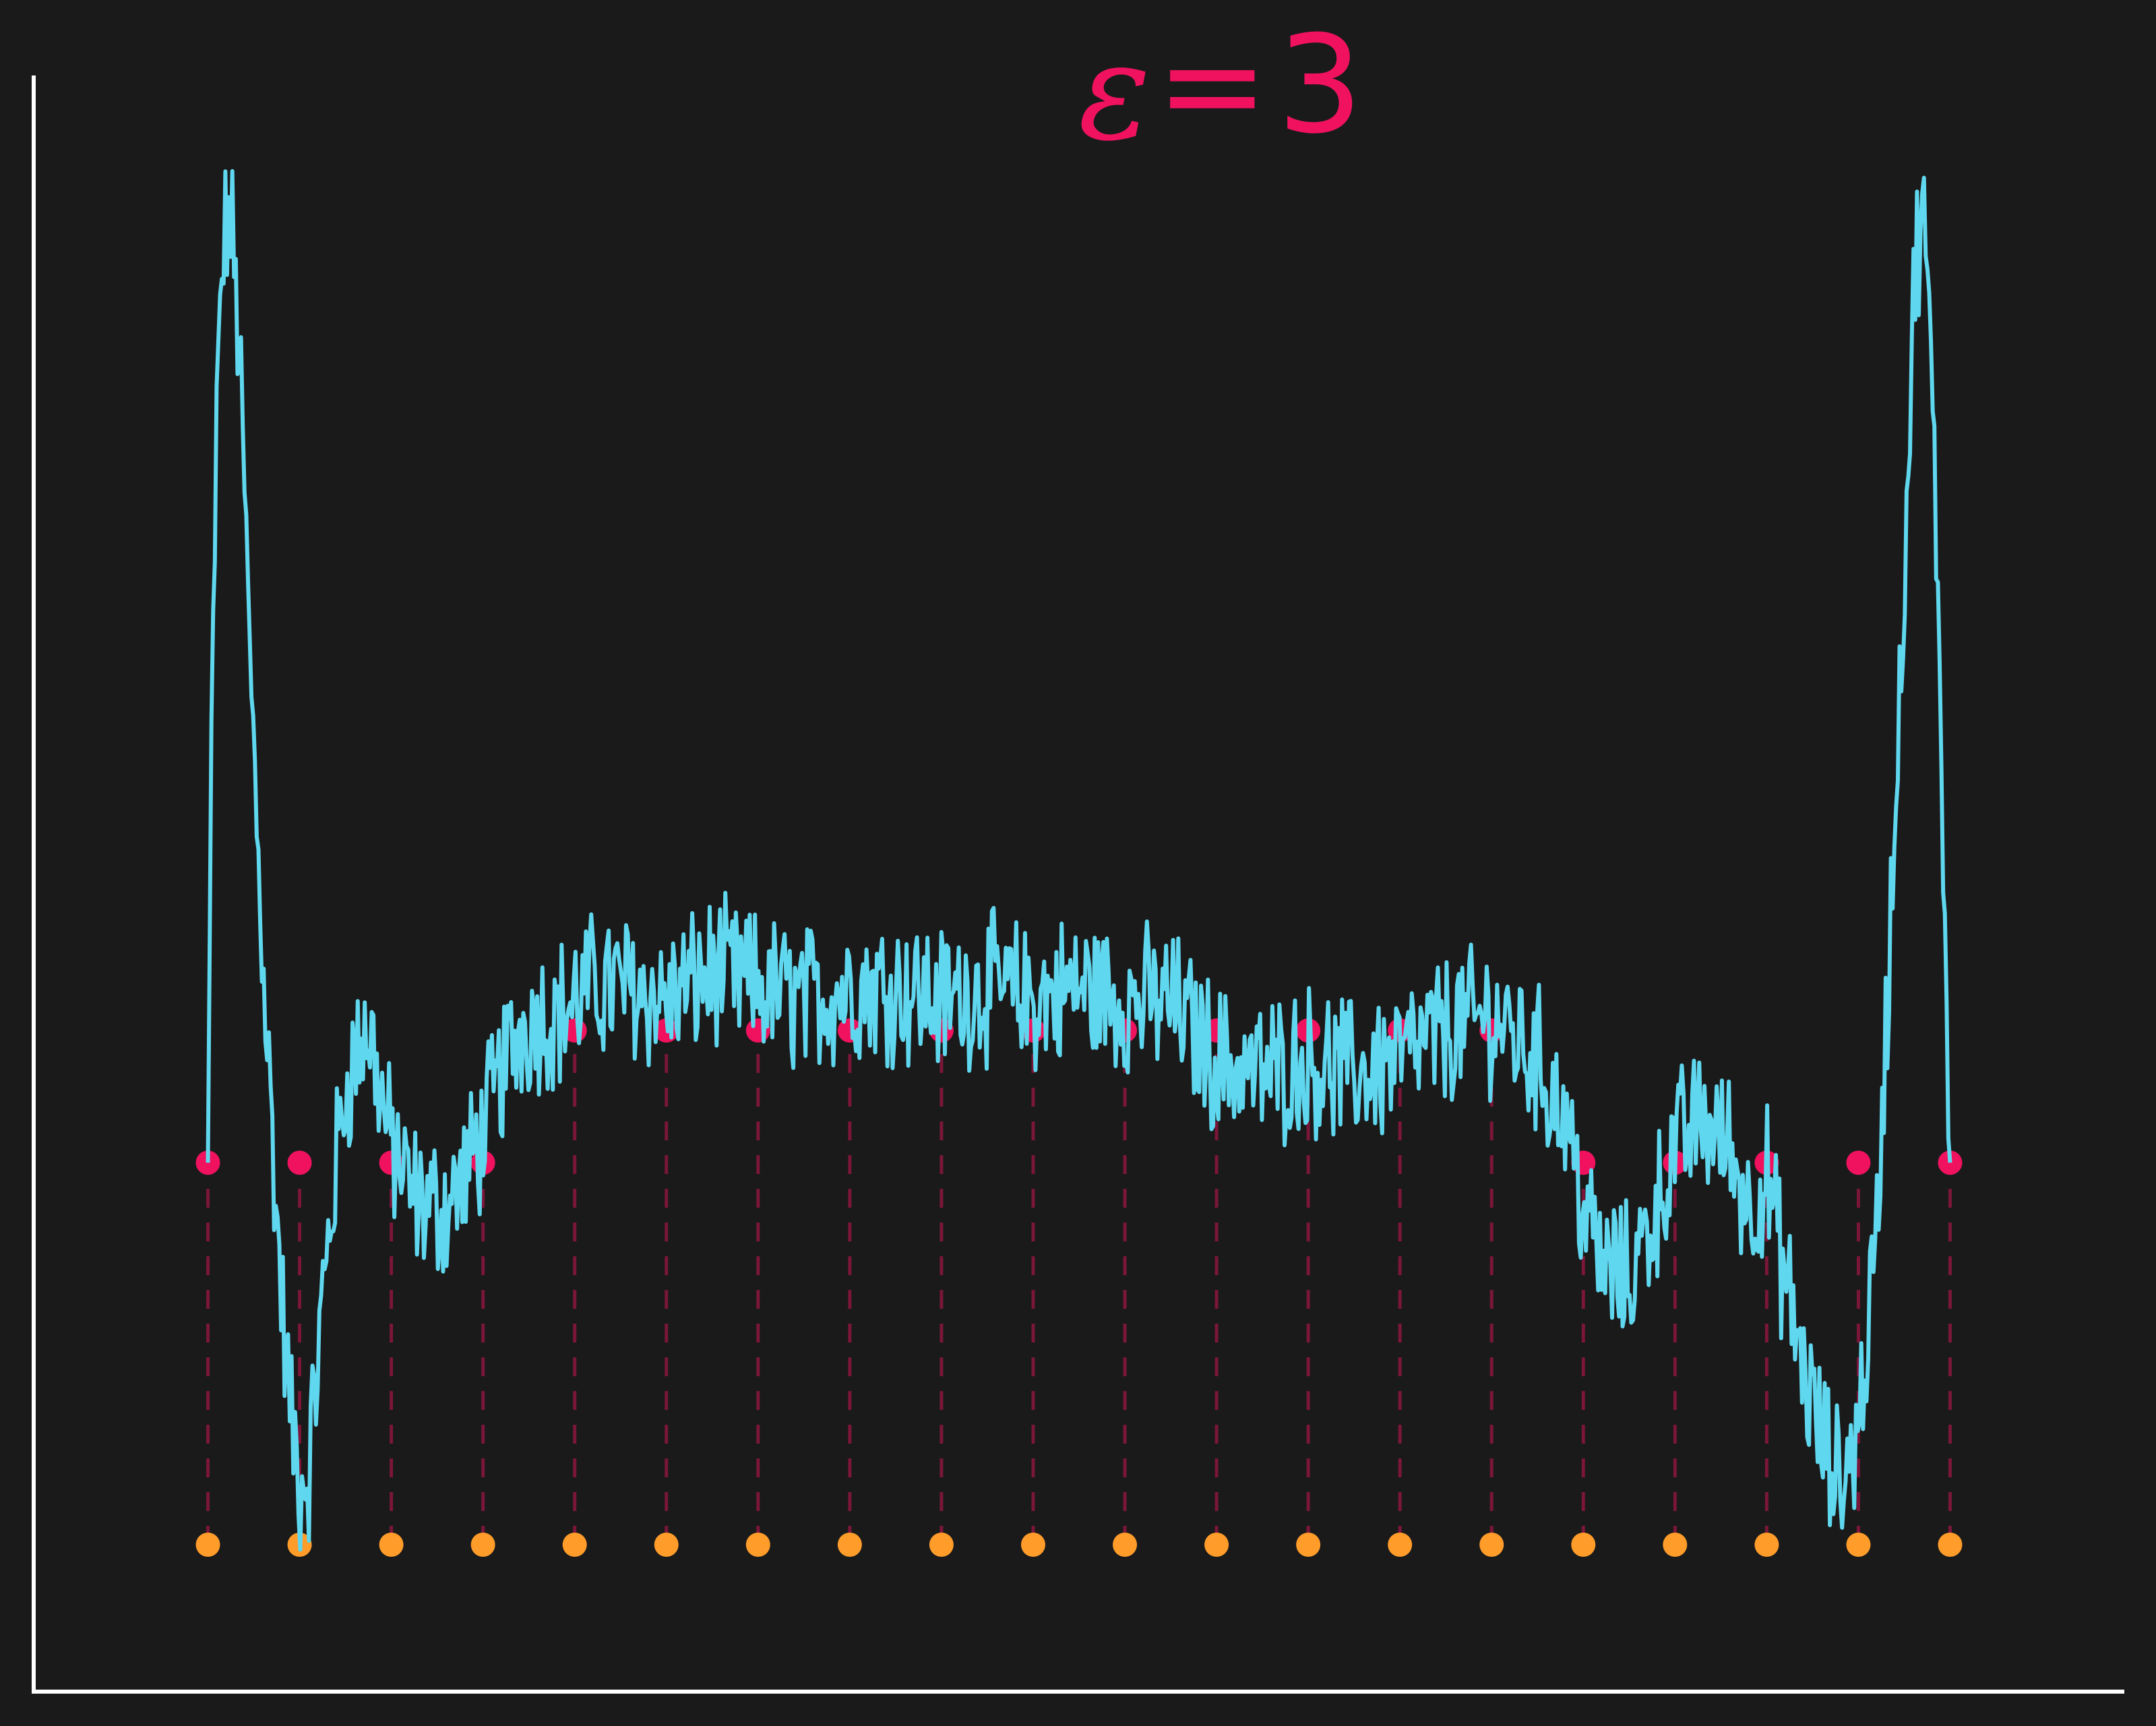  I want to click on title-operator: =, so click(1213, 85).